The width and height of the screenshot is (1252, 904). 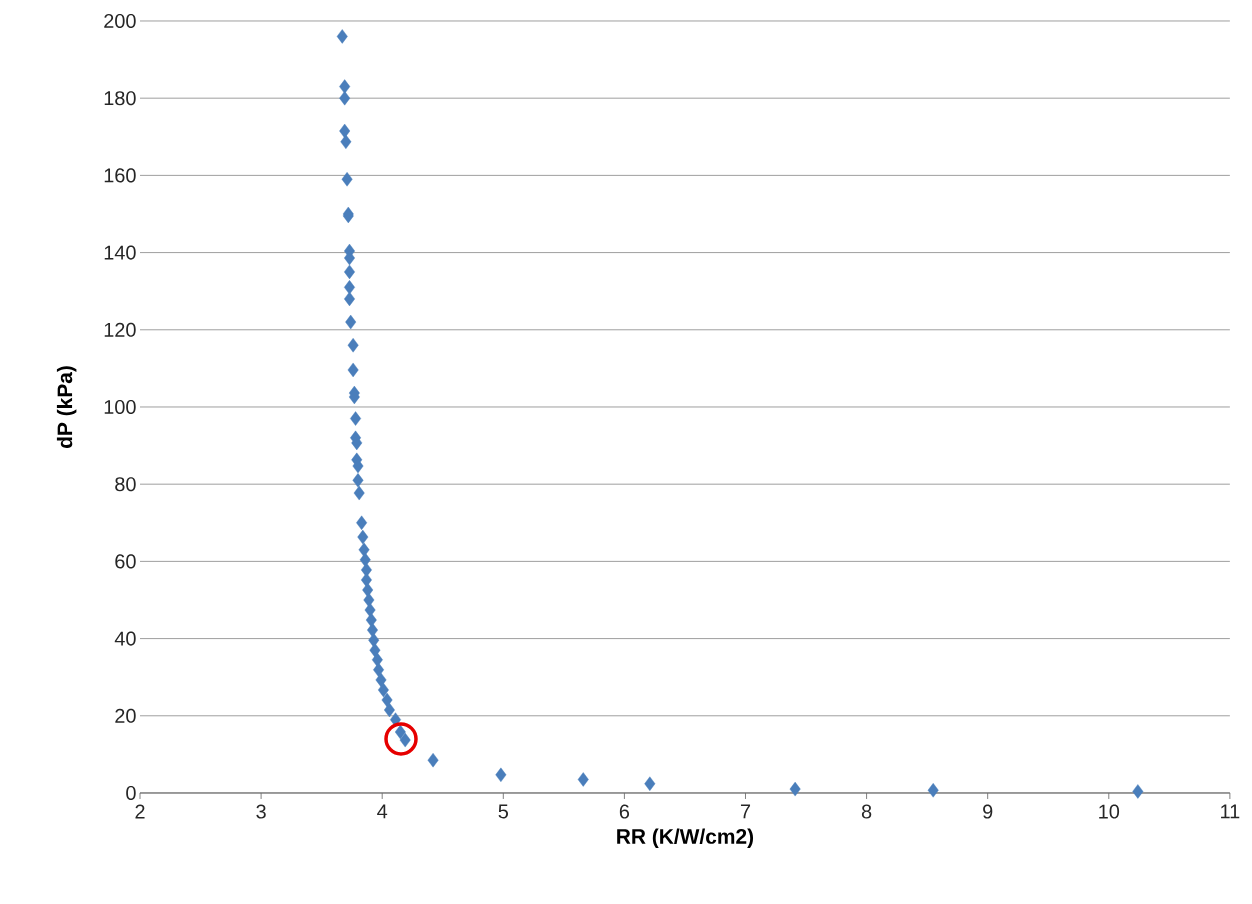 I want to click on y-tick-label: 100, so click(x=120, y=407).